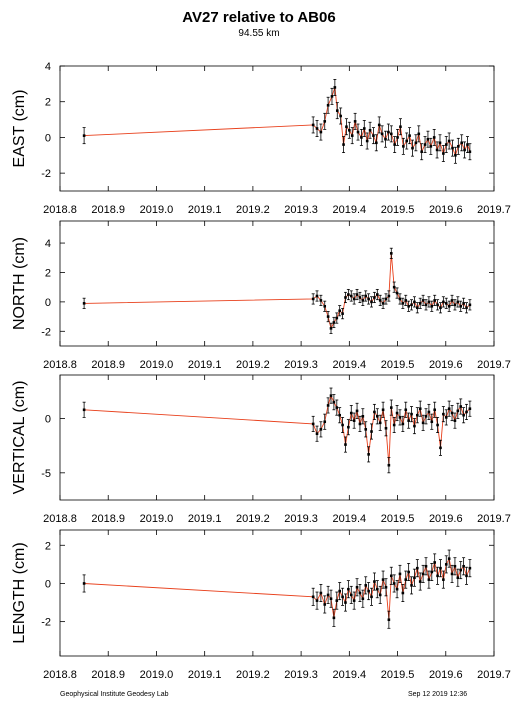 This screenshot has height=712, width=518. I want to click on length-plot-frame, so click(277, 593).